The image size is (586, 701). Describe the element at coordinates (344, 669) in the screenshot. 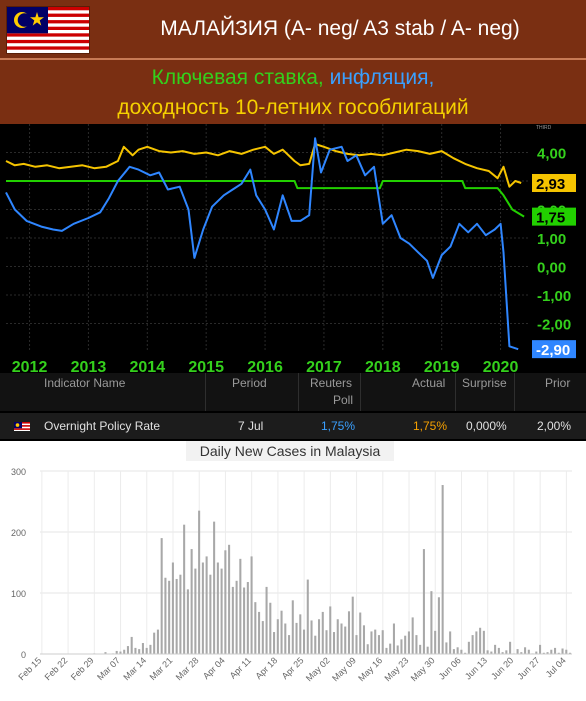

I see `x-tick-label: May 09` at that location.